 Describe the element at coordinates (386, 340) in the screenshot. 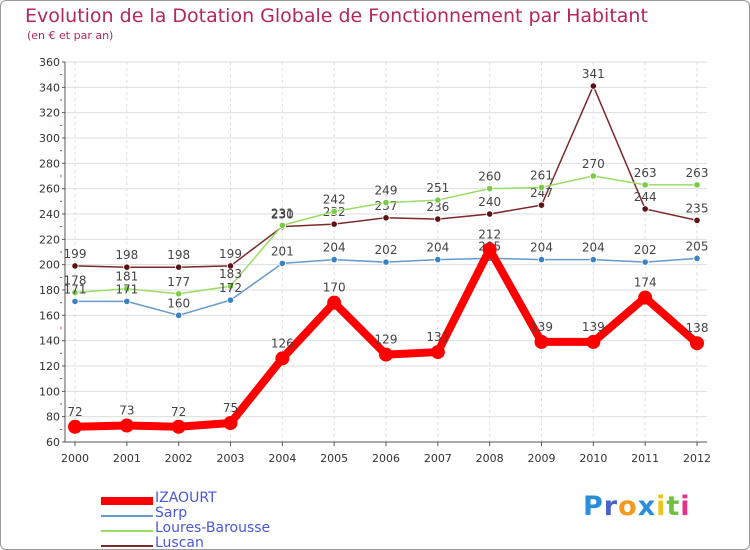

I see `data-label-izaourt: 129` at that location.